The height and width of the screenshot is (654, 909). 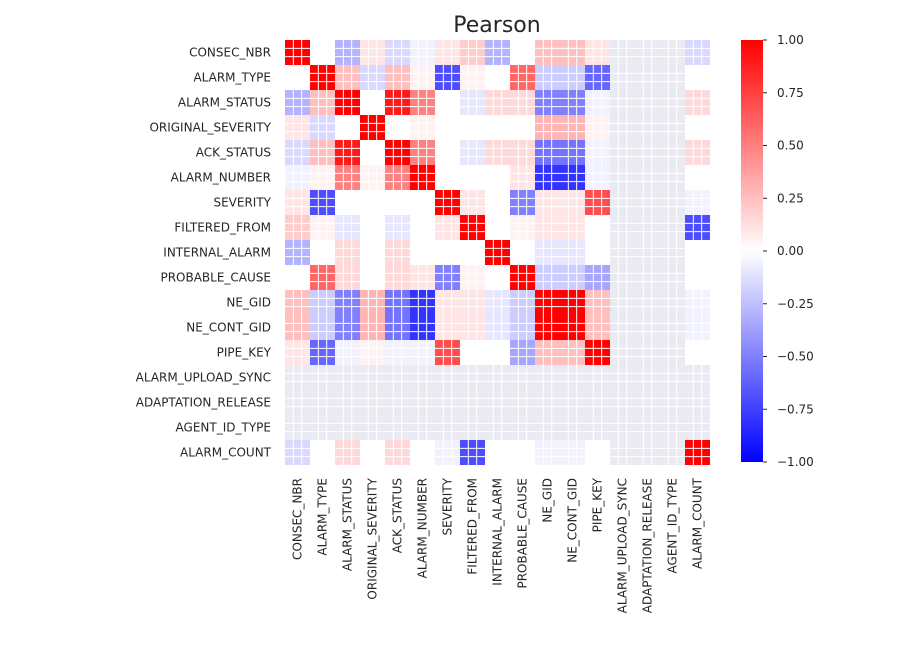 What do you see at coordinates (348, 524) in the screenshot?
I see `x-tick-label: ALARM_STATUS` at bounding box center [348, 524].